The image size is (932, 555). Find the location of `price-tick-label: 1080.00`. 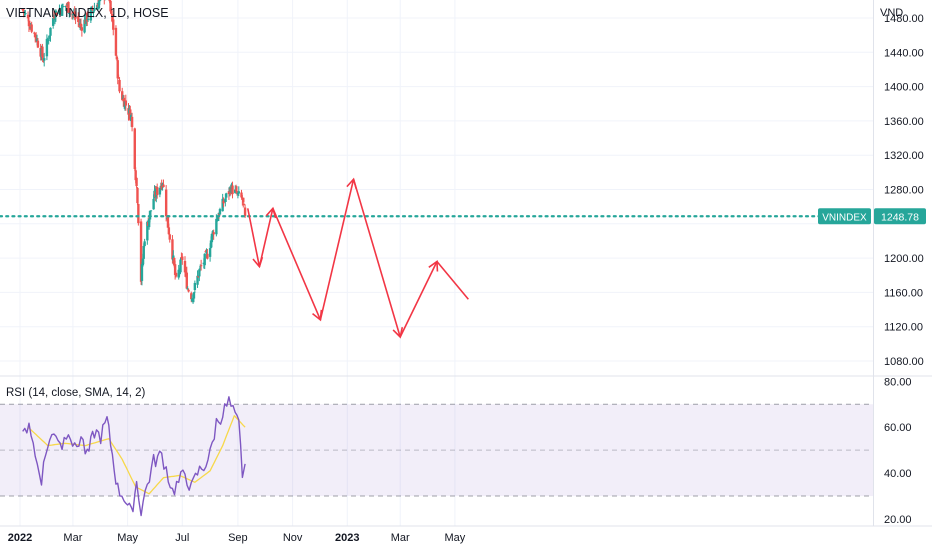

price-tick-label: 1080.00 is located at coordinates (904, 362).